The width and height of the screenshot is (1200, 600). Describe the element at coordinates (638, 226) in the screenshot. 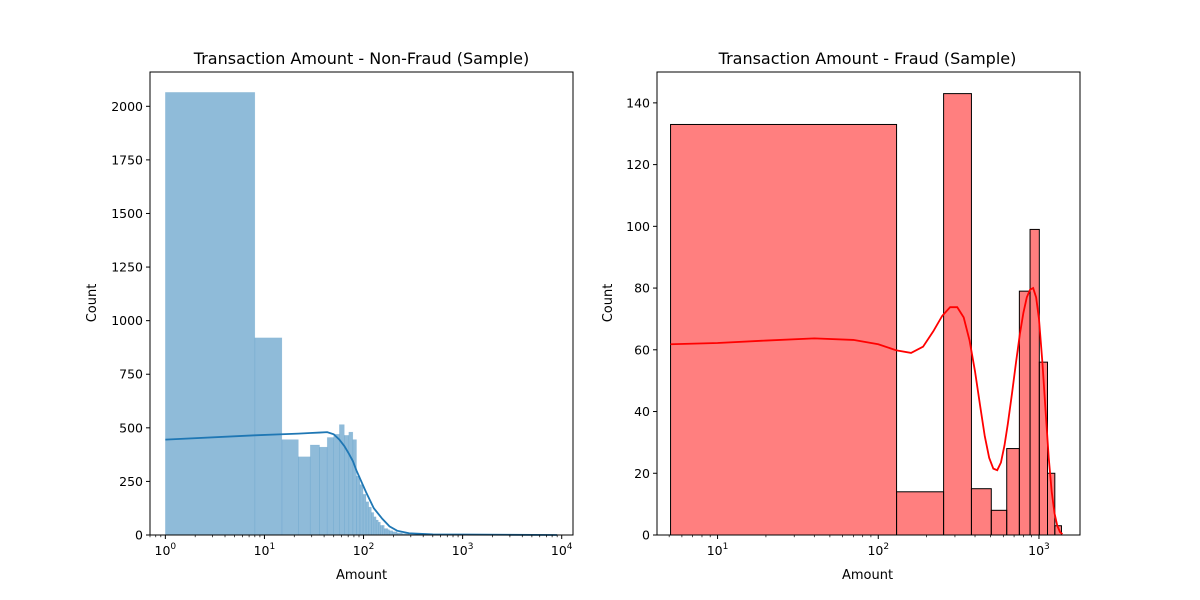

I see `y-tick-label: 100` at that location.